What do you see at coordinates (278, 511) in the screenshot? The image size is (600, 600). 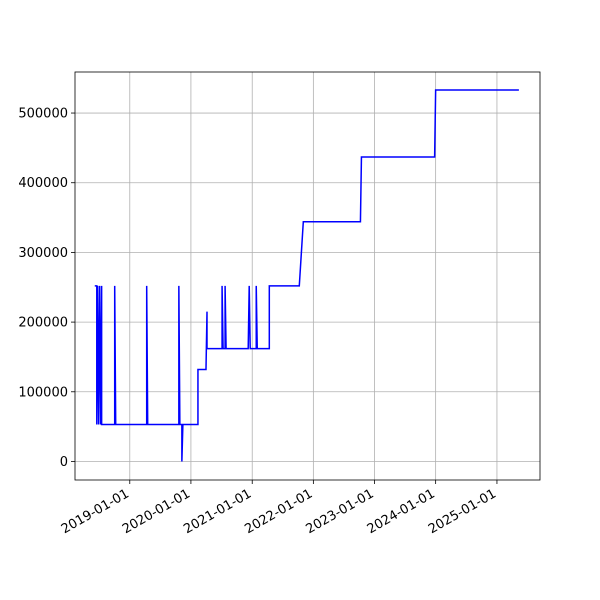 I see `x-tick-label: 2022-01-01` at bounding box center [278, 511].